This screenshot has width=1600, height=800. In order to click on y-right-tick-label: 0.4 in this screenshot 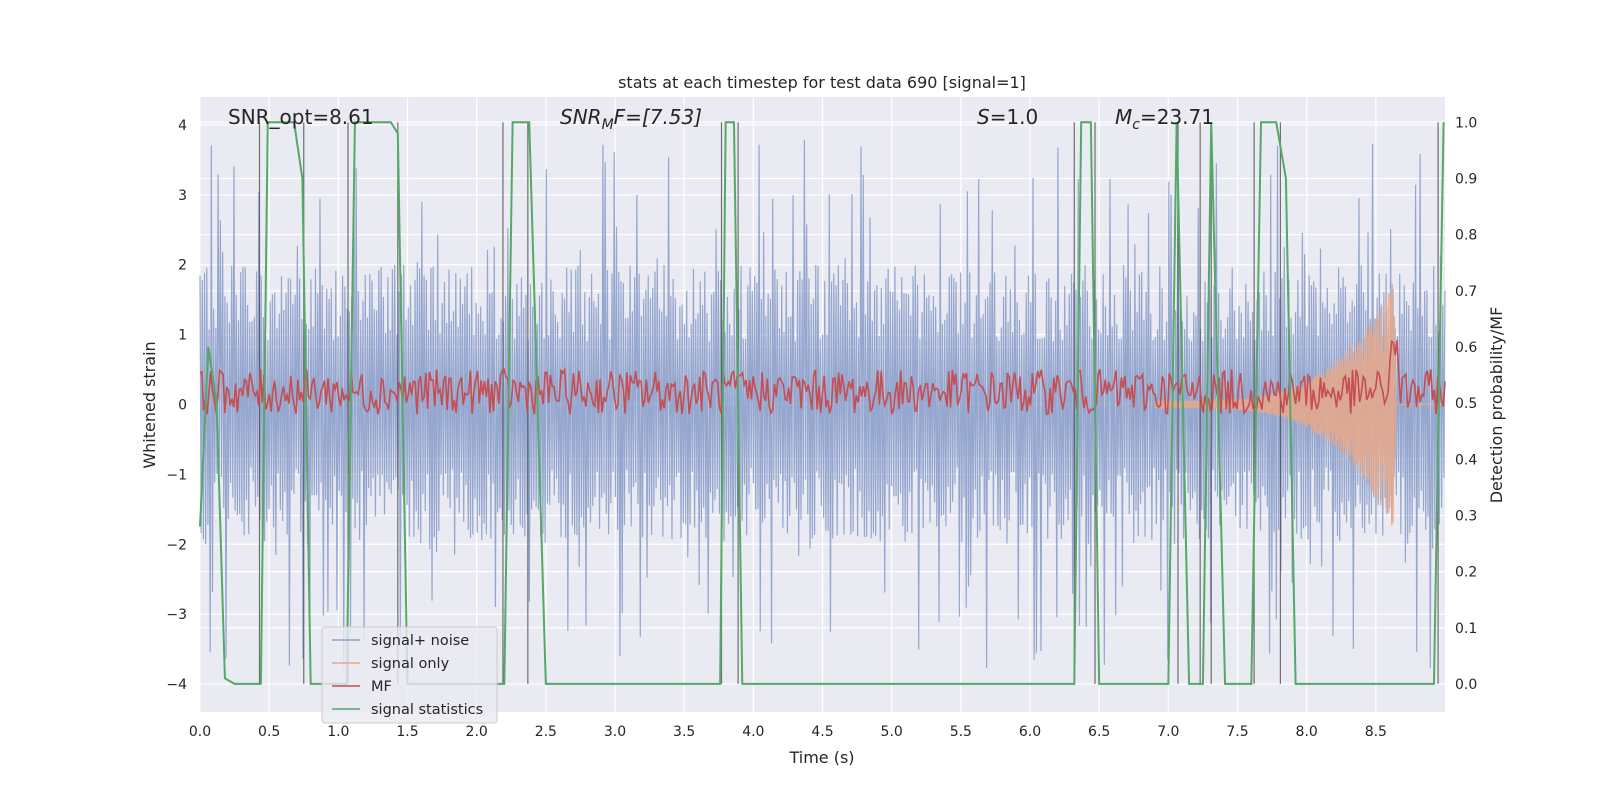, I will do `click(1466, 460)`.